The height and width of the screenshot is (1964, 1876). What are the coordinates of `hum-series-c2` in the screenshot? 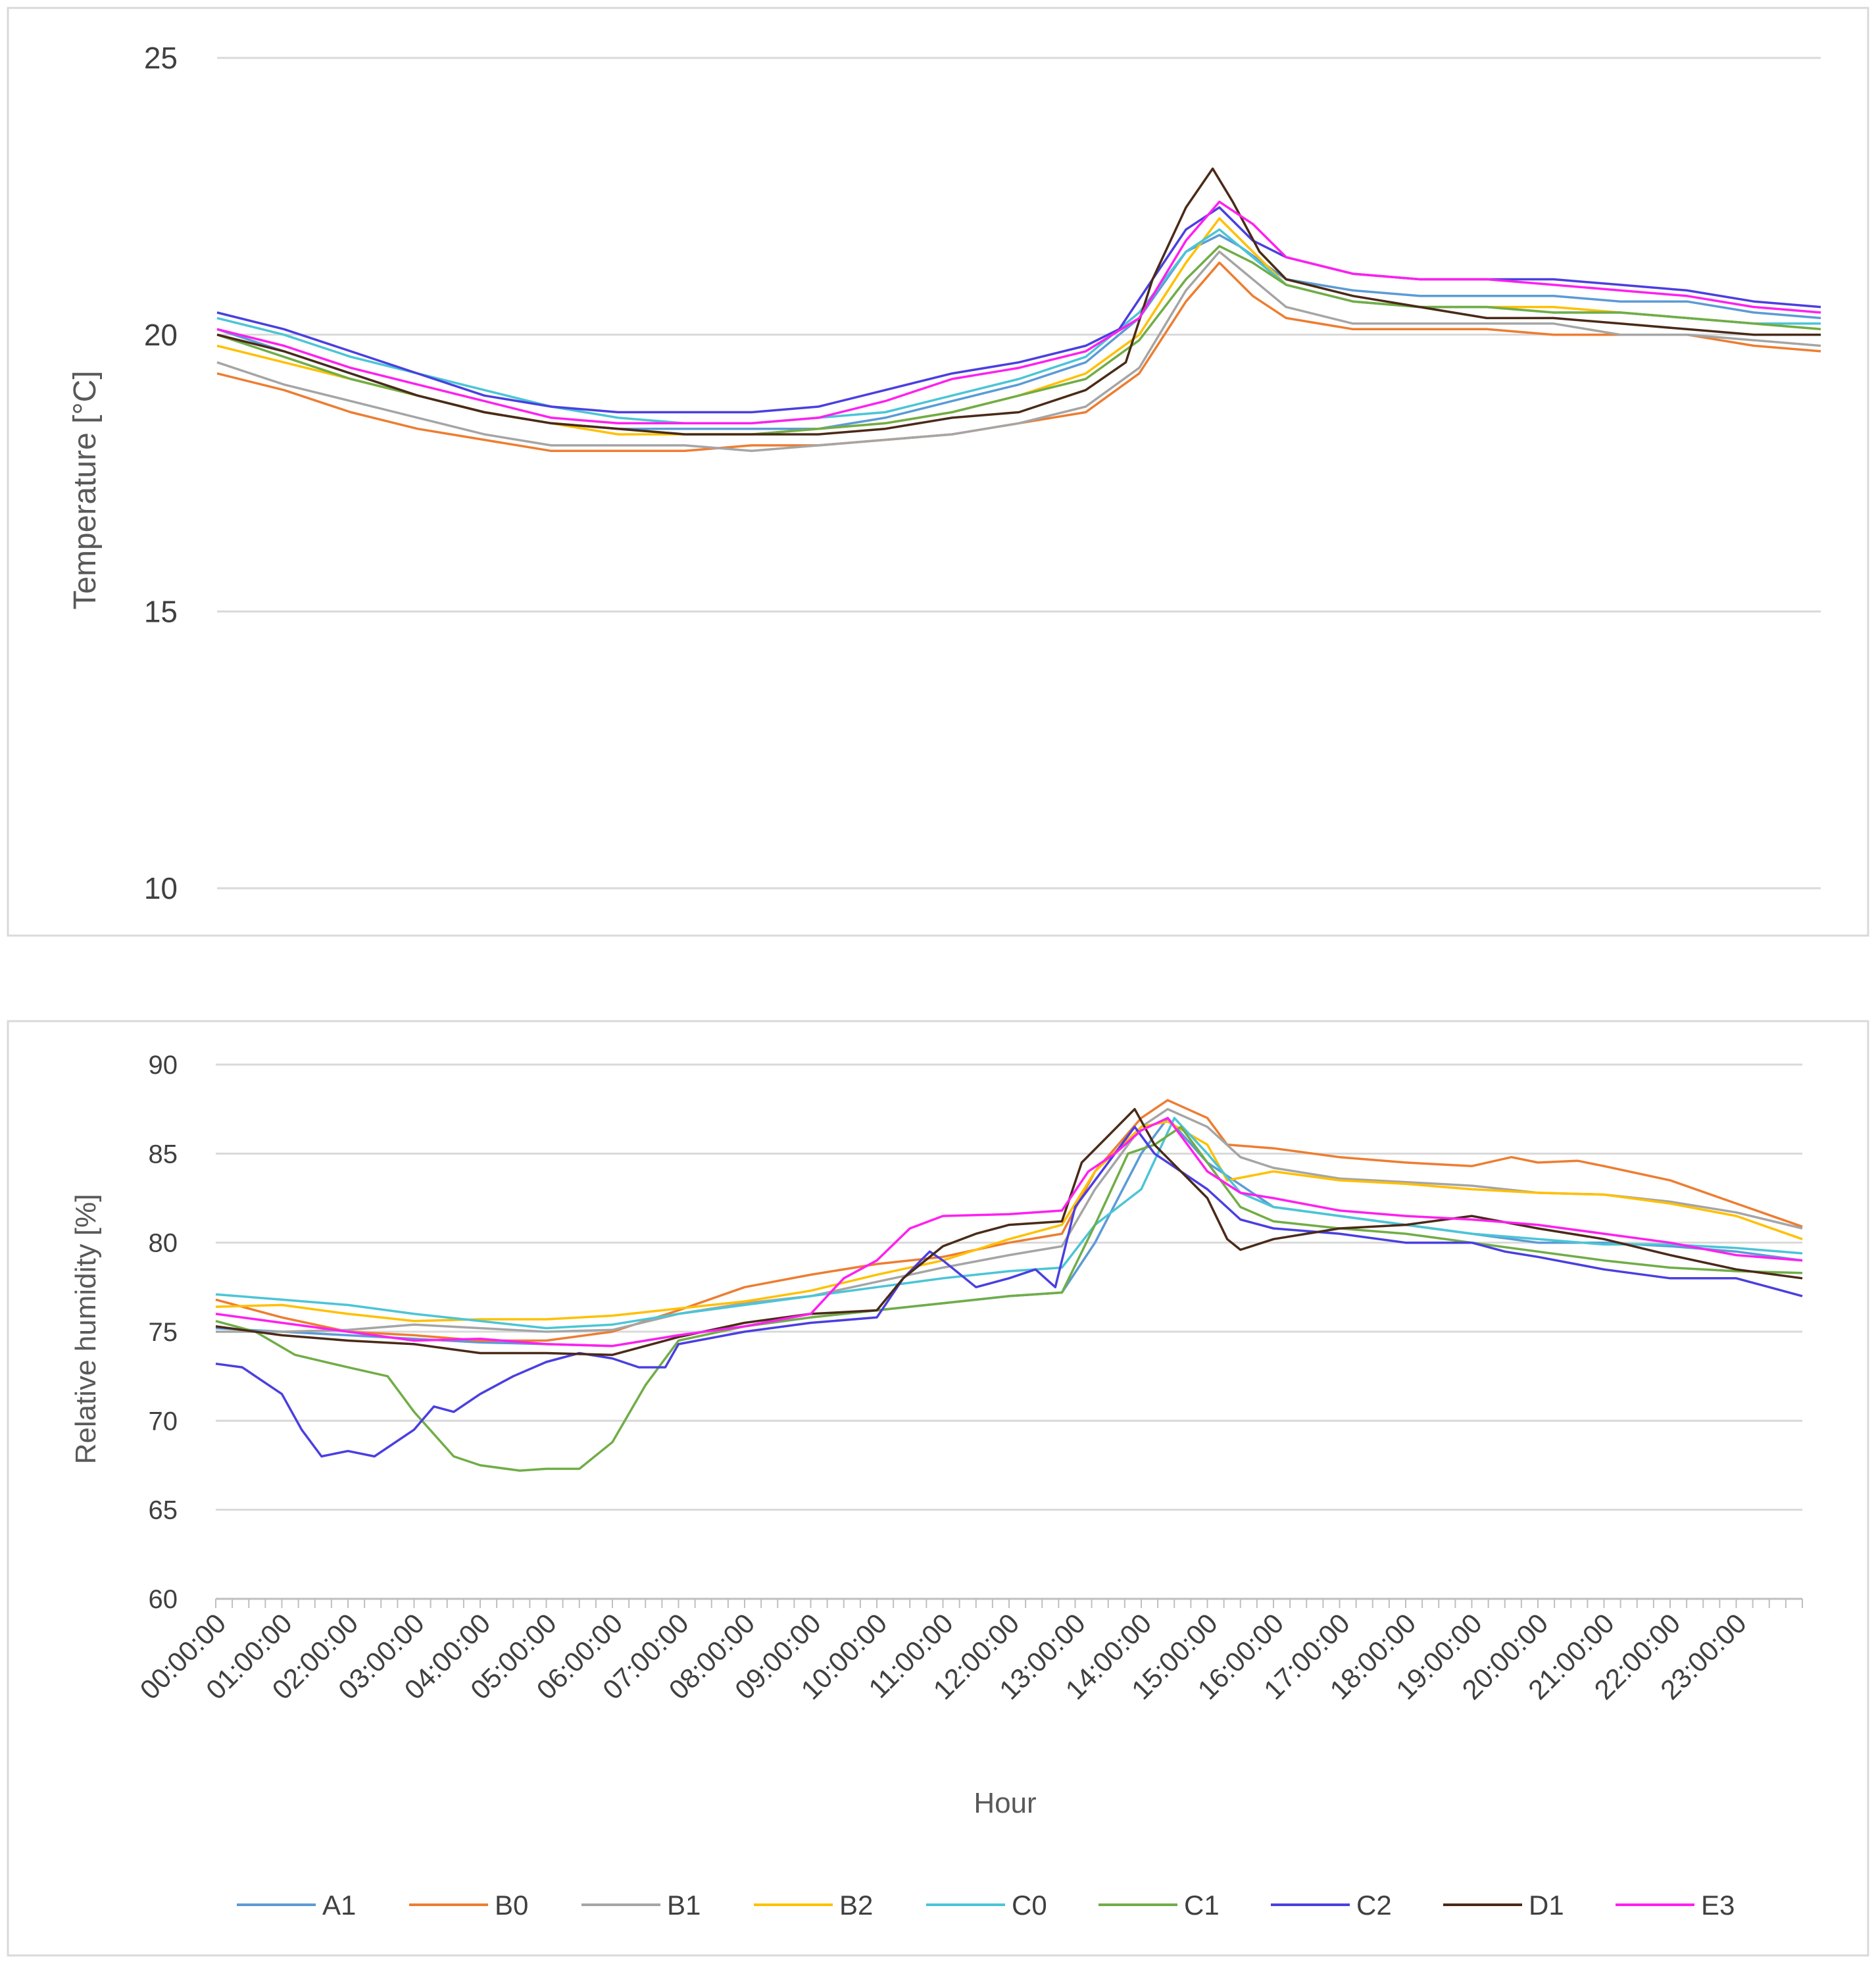 It's located at (1009, 1291).